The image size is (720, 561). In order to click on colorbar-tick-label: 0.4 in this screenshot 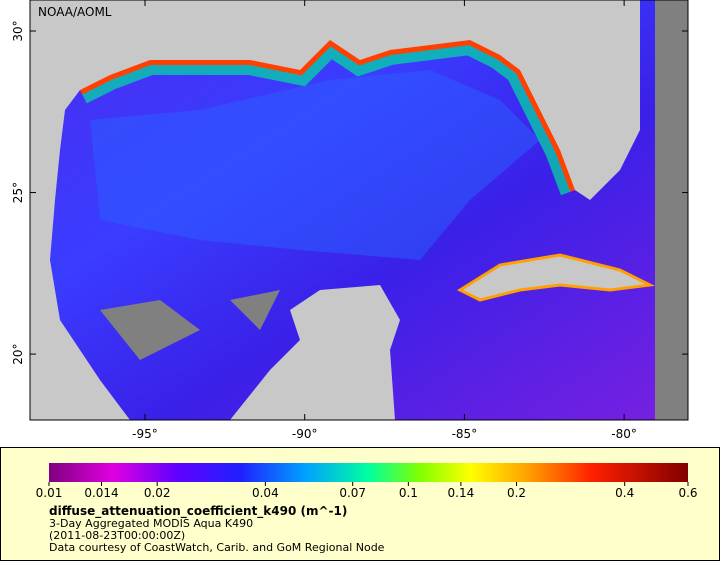, I will do `click(624, 493)`.